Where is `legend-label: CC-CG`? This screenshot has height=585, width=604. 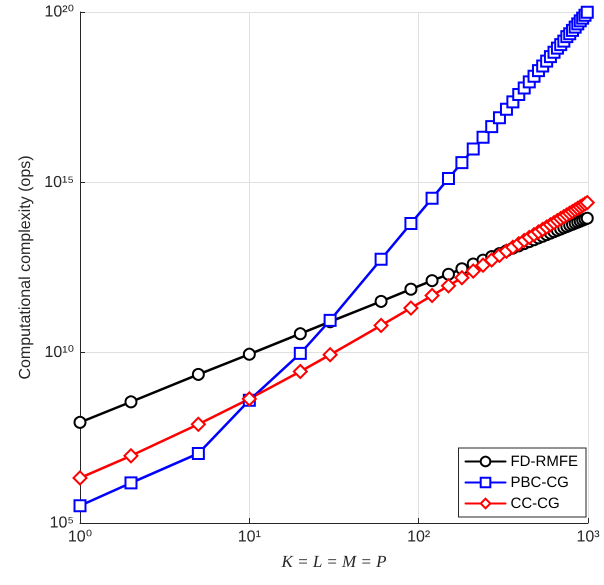 legend-label: CC-CG is located at coordinates (535, 503).